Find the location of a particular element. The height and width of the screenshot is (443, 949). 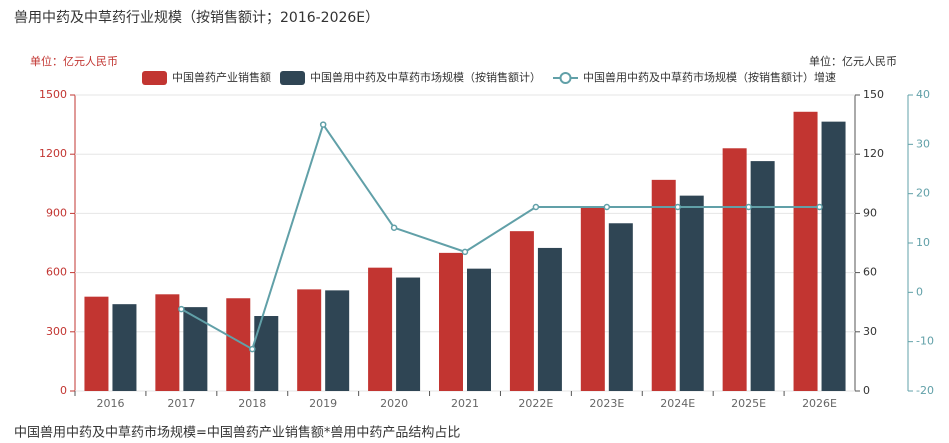

y3-tick-label: 10 is located at coordinates (923, 242).